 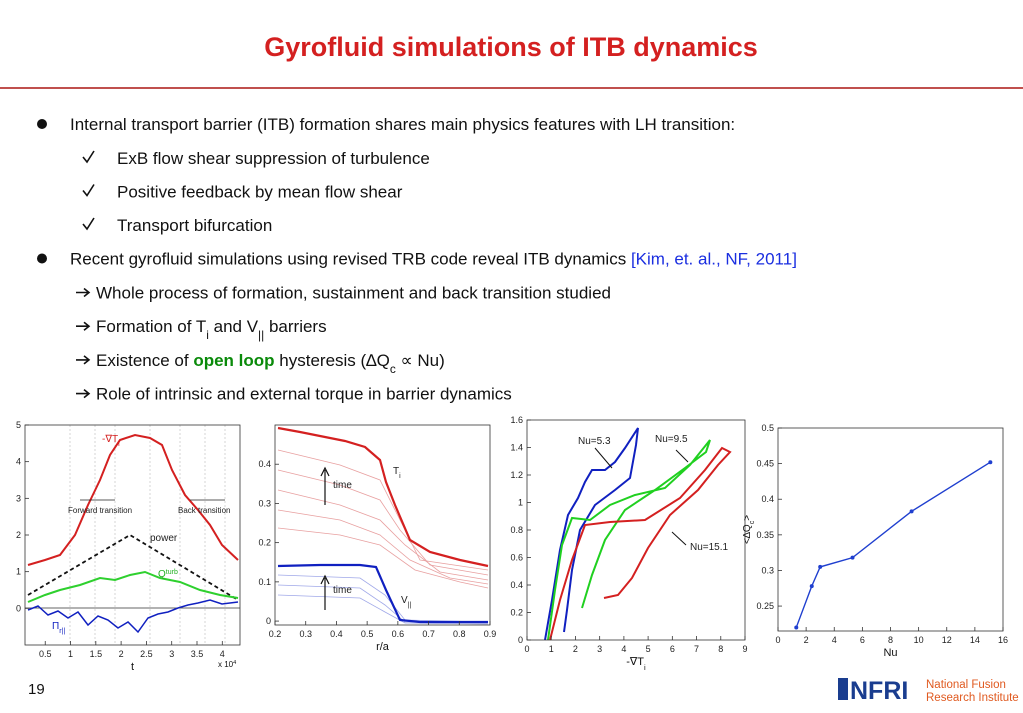 I want to click on text-part: <∆Q, so click(x=747, y=534).